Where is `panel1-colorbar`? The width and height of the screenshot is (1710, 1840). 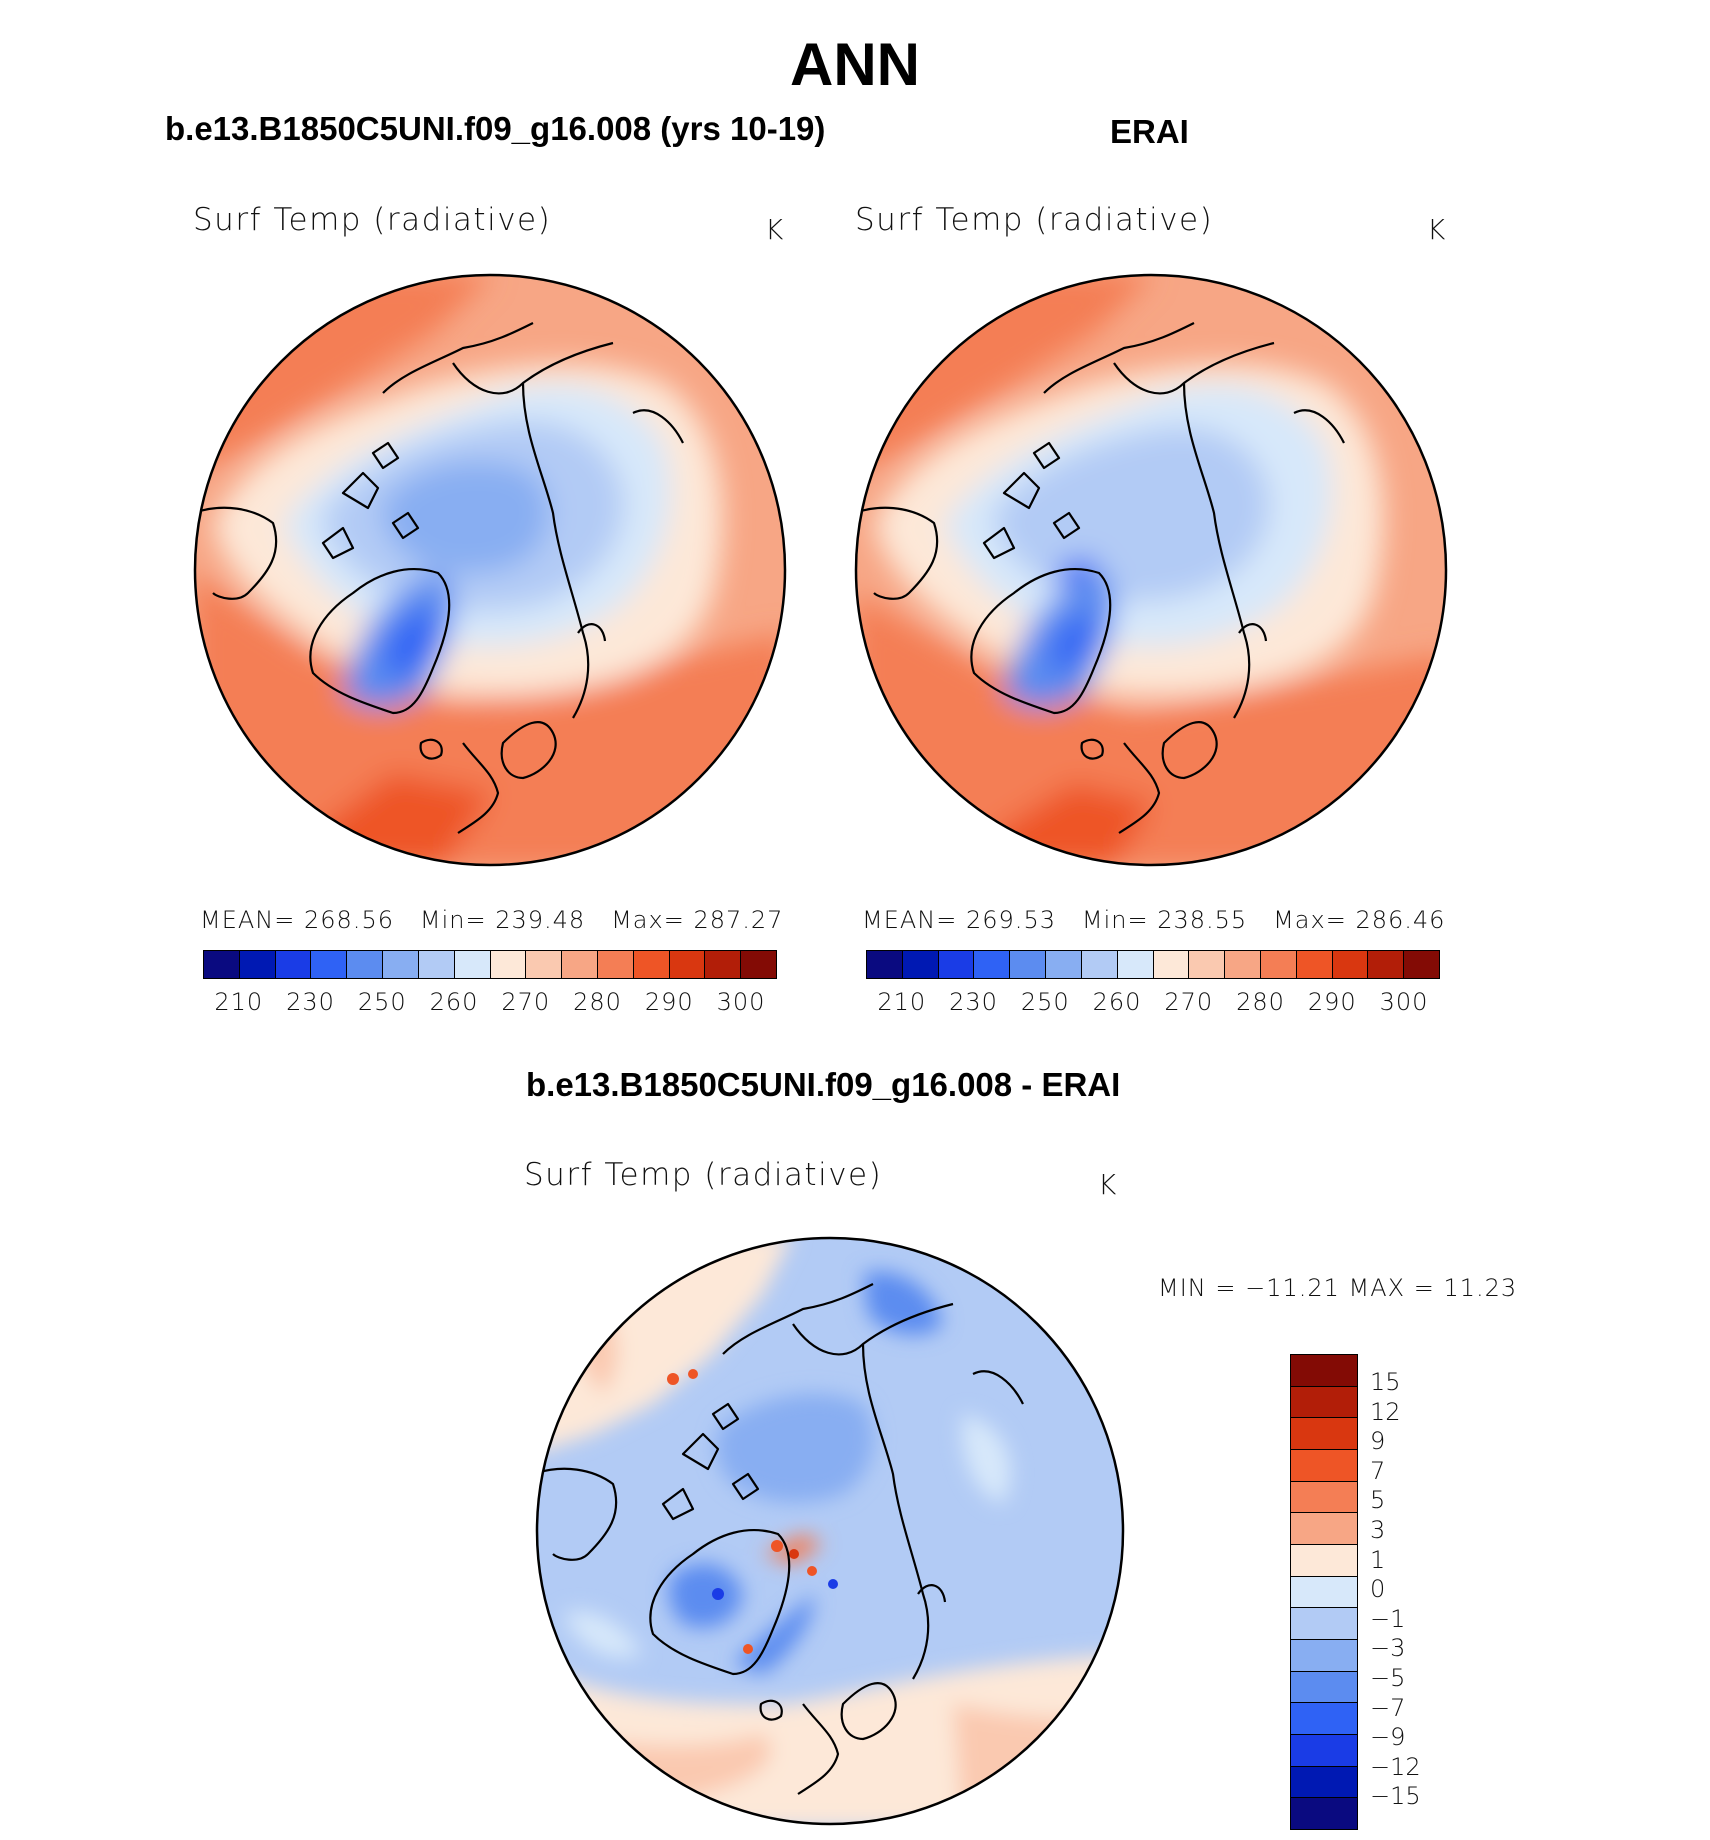
panel1-colorbar is located at coordinates (490, 964).